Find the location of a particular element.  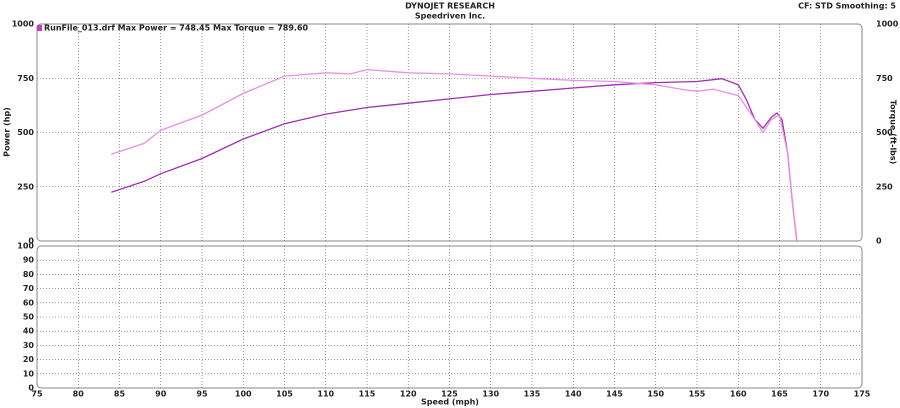

x-tick-label: 115 is located at coordinates (367, 394).